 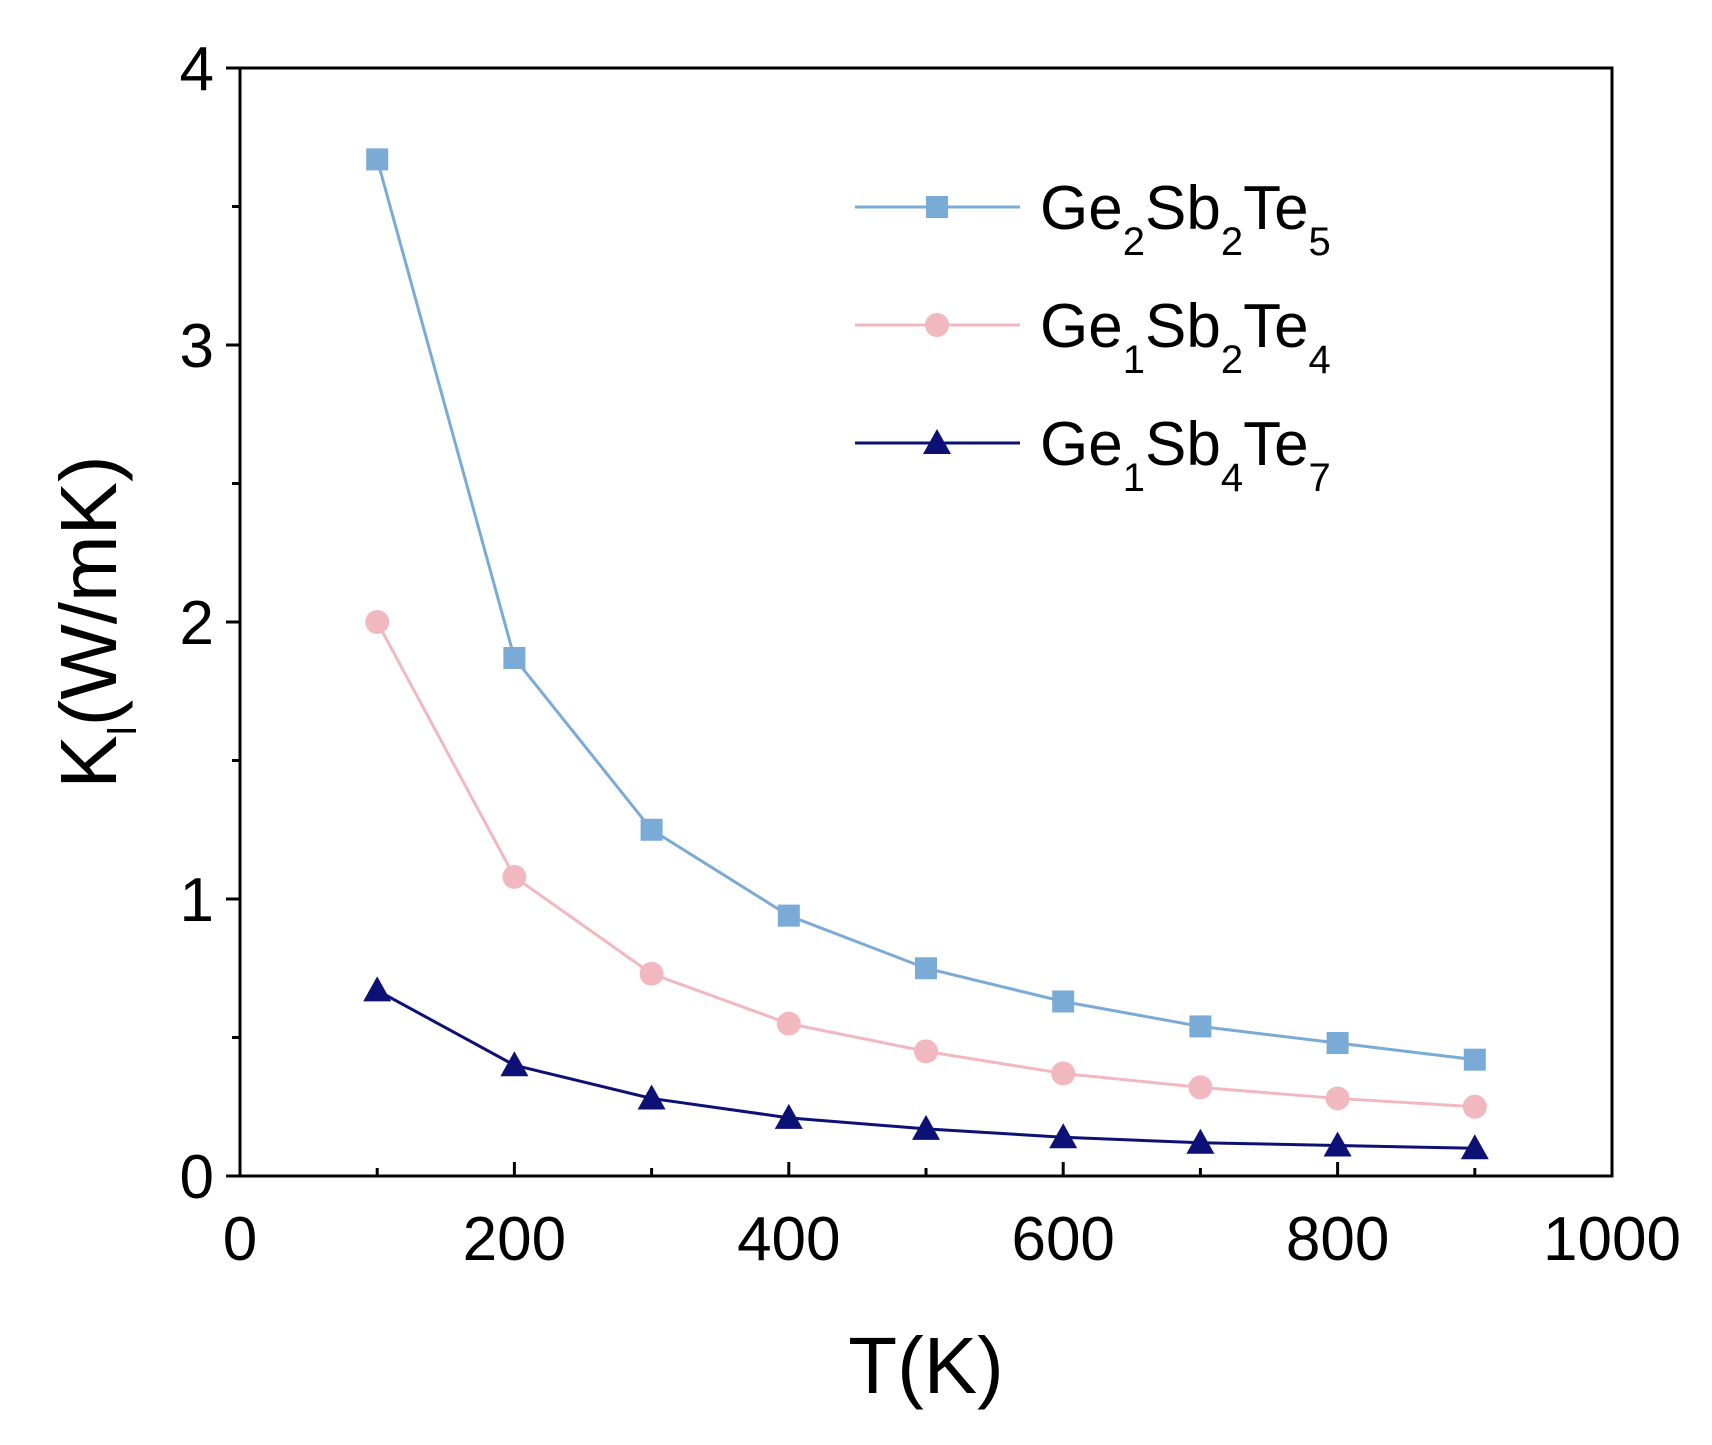 What do you see at coordinates (197, 346) in the screenshot?
I see `y-tick-label: 3` at bounding box center [197, 346].